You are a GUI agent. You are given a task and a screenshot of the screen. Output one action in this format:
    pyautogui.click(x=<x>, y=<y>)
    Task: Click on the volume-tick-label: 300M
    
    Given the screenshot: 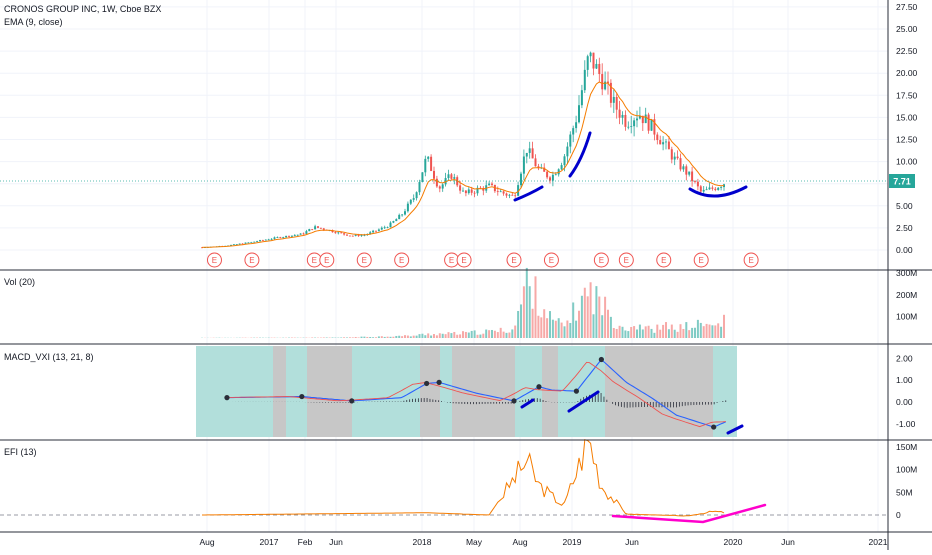 What is the action you would take?
    pyautogui.click(x=906, y=273)
    